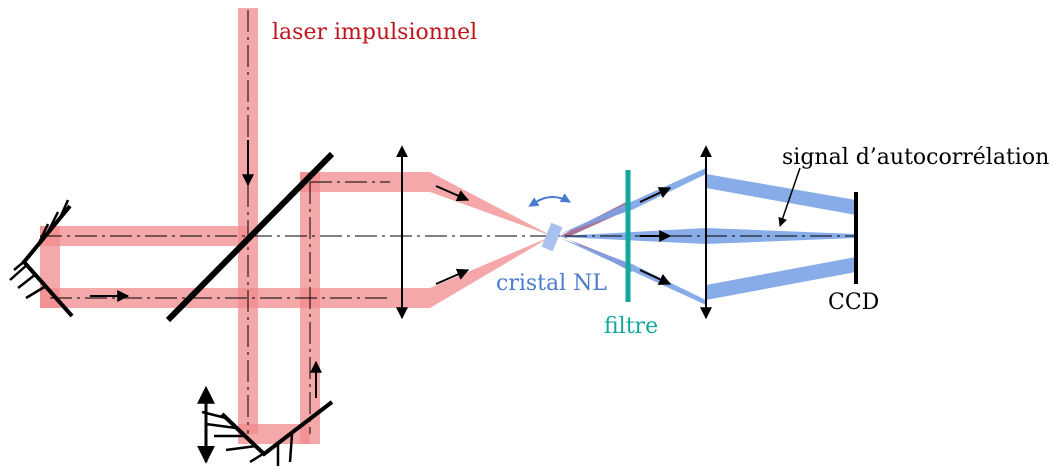 The height and width of the screenshot is (476, 1056). What do you see at coordinates (549, 200) in the screenshot?
I see `curved-double-arrow-icon` at bounding box center [549, 200].